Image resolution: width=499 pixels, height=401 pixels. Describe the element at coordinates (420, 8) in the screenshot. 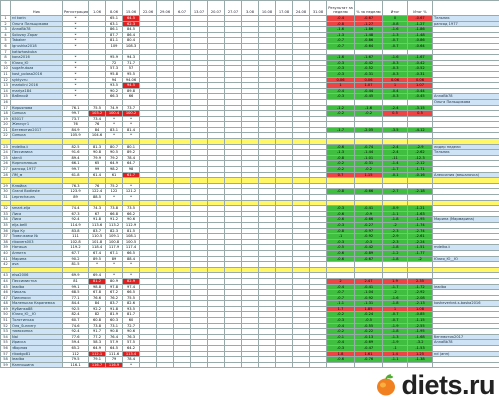

I see `header-pct-total: Итог %` at that location.